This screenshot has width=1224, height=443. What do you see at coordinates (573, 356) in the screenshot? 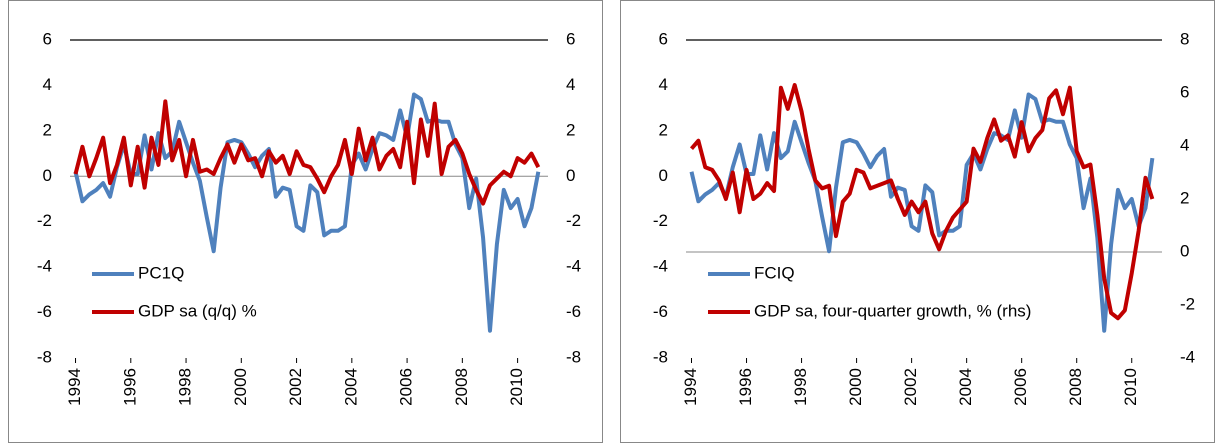
I see `y2-tick-label: -8` at bounding box center [573, 356].